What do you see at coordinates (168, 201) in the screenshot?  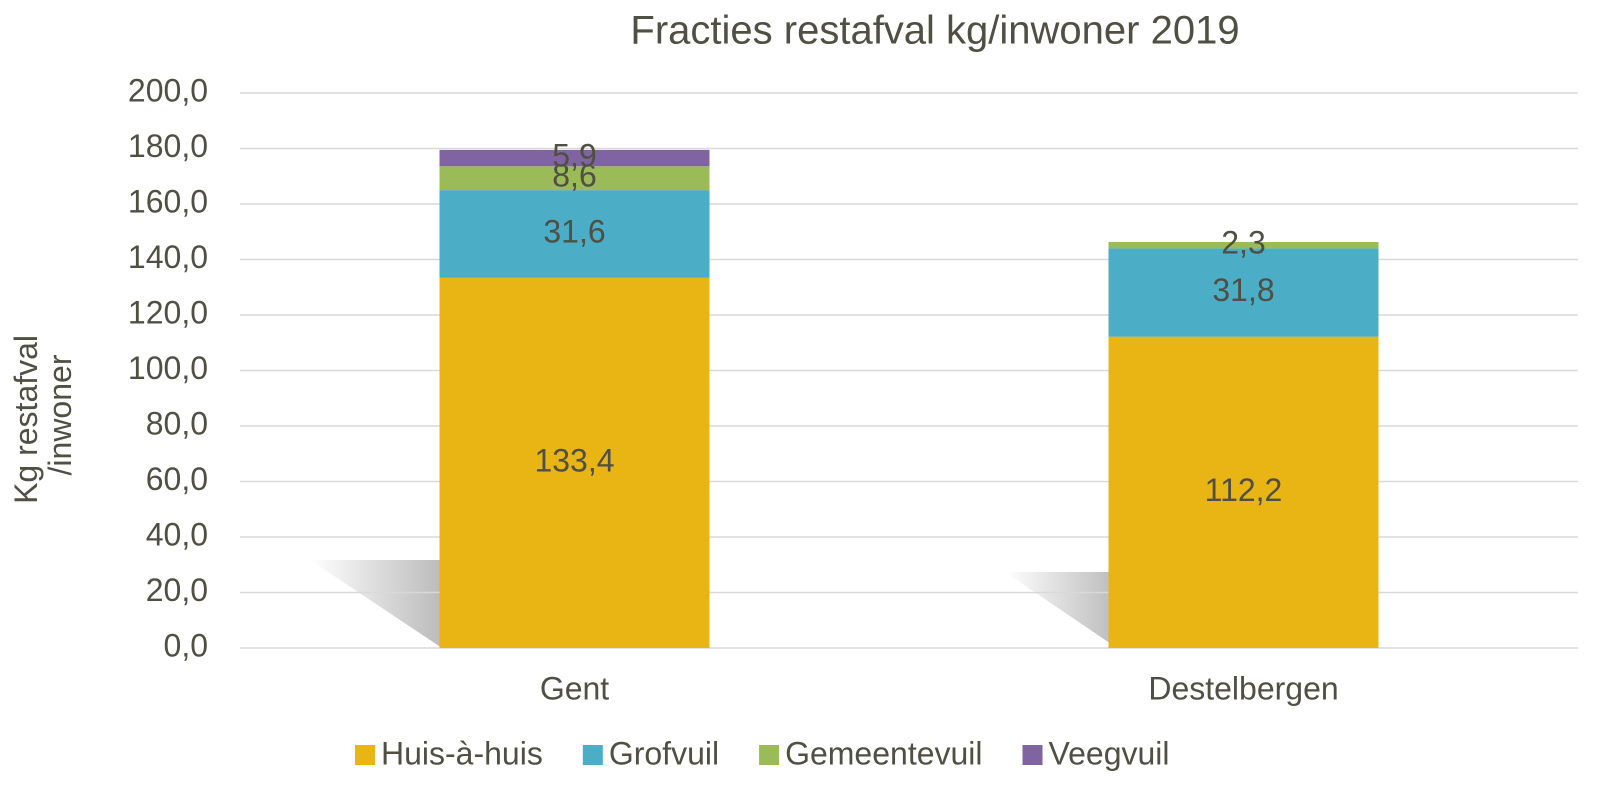 I see `y-tick-label: 160,0` at bounding box center [168, 201].